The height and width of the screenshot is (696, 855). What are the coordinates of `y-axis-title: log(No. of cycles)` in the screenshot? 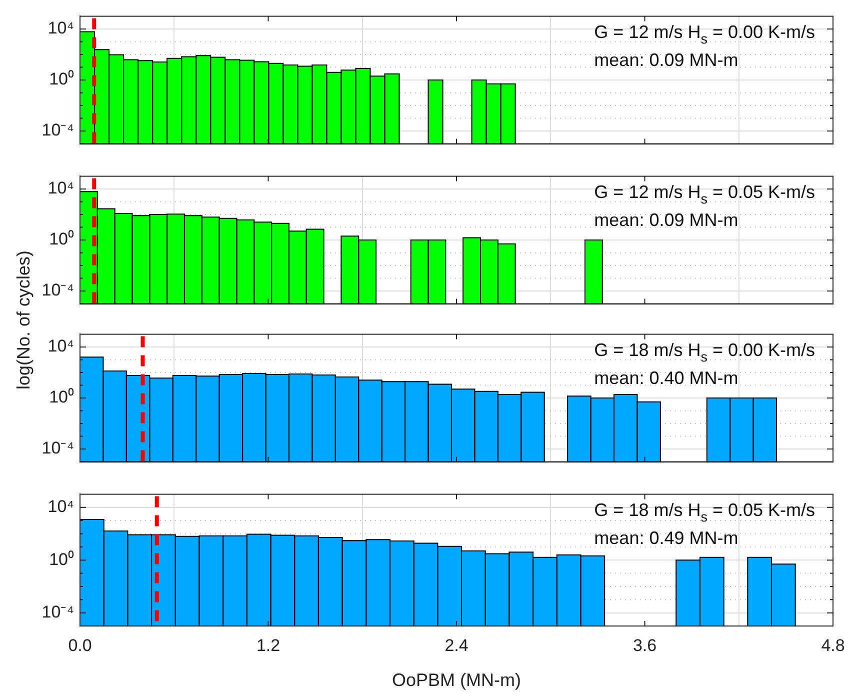 It's located at (24, 320).